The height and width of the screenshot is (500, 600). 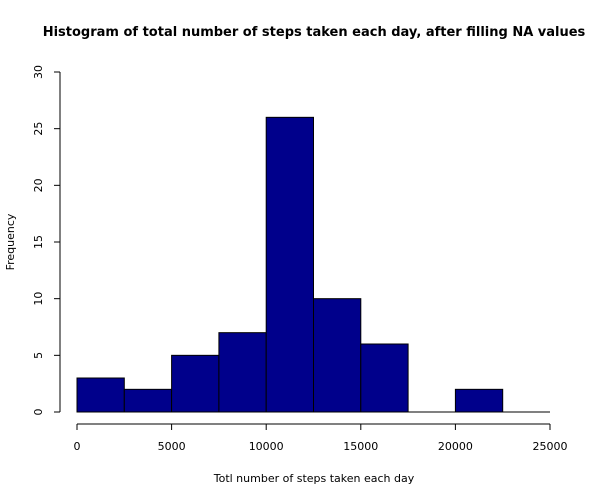 What do you see at coordinates (38, 355) in the screenshot?
I see `y-tick-label: 5` at bounding box center [38, 355].